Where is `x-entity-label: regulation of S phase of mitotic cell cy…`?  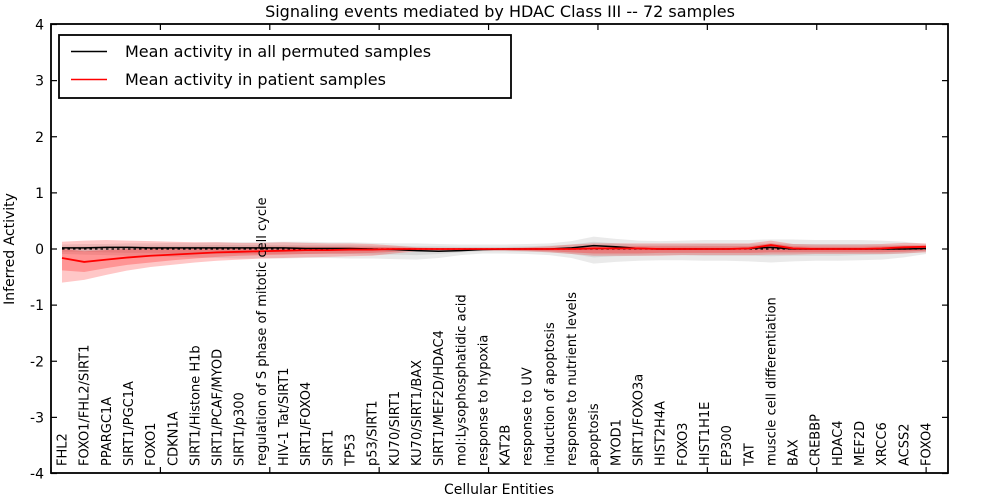
x-entity-label: regulation of S phase of mitotic cell cy… is located at coordinates (262, 331).